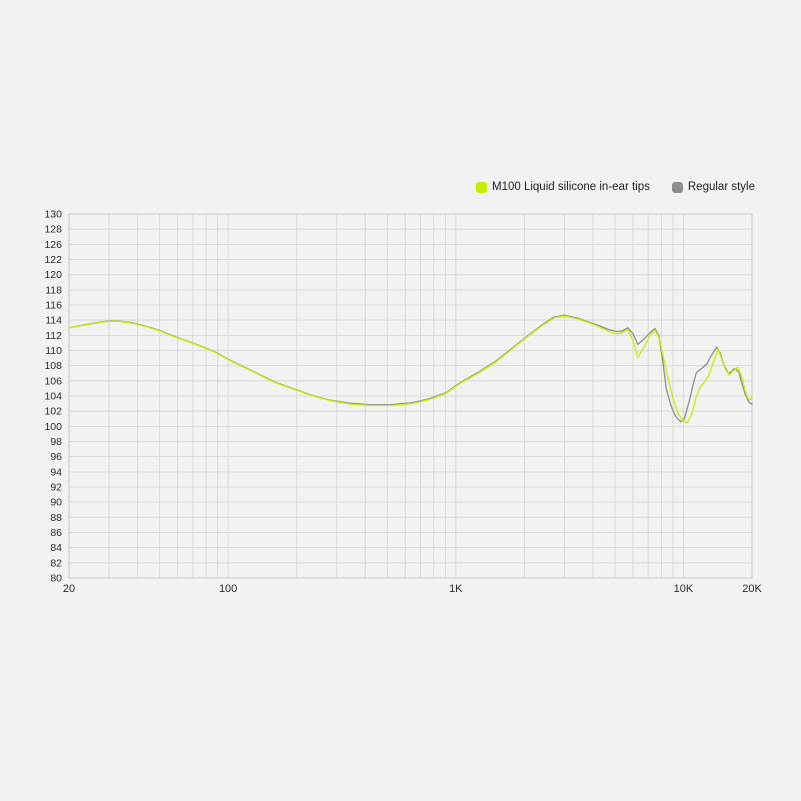 The image size is (801, 801). What do you see at coordinates (677, 187) in the screenshot?
I see `regular-series-swatch-icon` at bounding box center [677, 187].